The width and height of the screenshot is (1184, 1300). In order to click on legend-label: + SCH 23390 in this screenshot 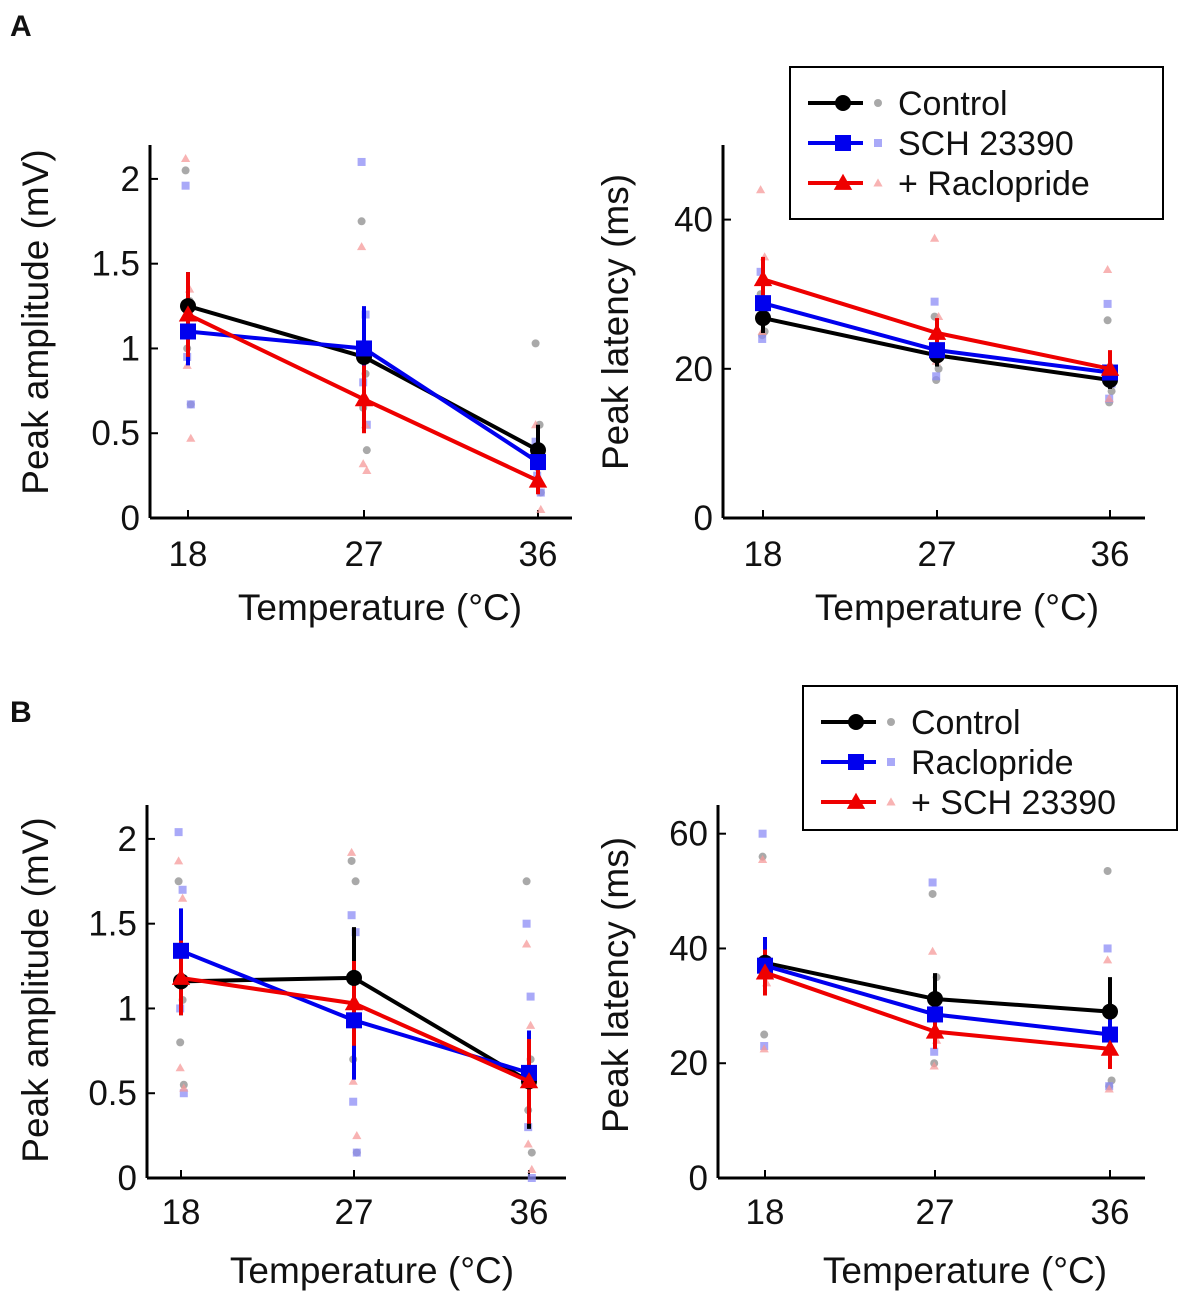, I will do `click(1013, 803)`.